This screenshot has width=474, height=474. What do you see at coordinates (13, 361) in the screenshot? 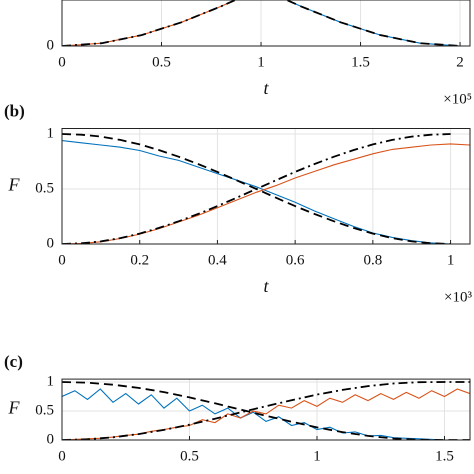
I see `panel-label: (c)` at bounding box center [13, 361].